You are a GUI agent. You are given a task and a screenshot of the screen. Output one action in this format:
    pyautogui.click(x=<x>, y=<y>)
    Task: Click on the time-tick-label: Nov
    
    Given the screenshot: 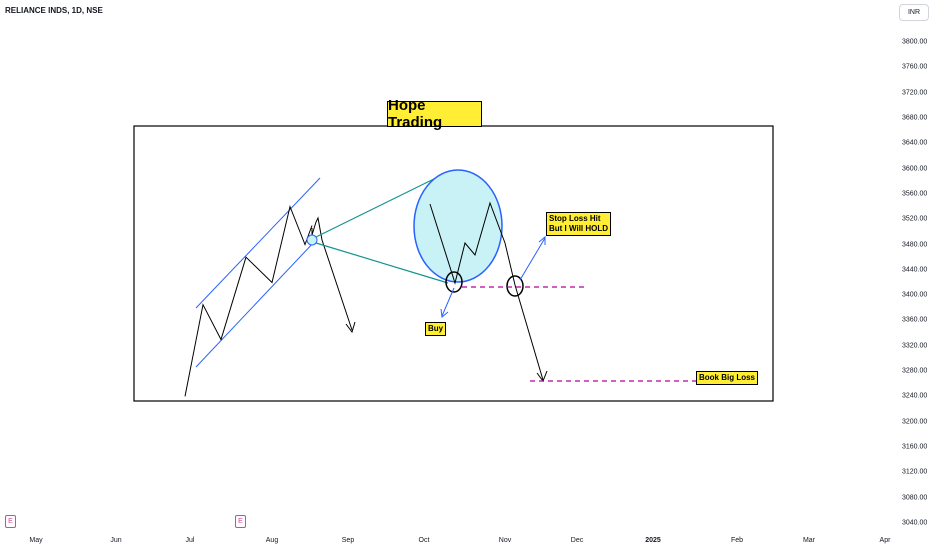 What is the action you would take?
    pyautogui.click(x=505, y=540)
    